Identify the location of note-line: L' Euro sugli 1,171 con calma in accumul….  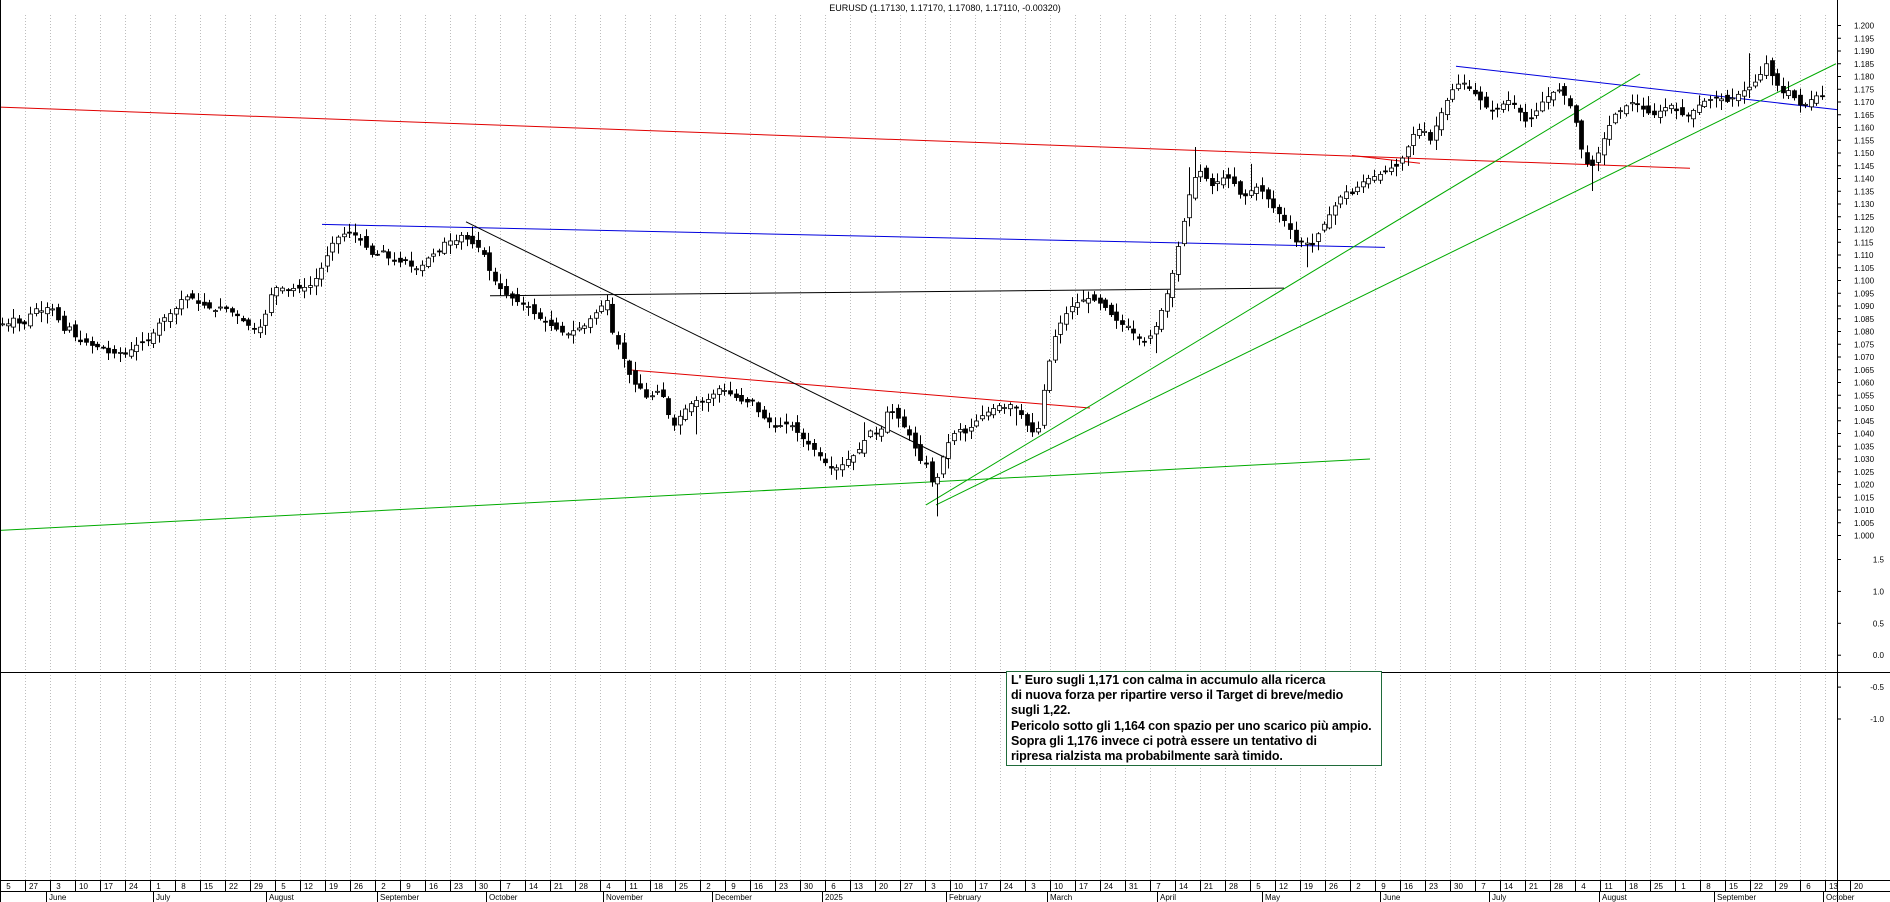
(1168, 680).